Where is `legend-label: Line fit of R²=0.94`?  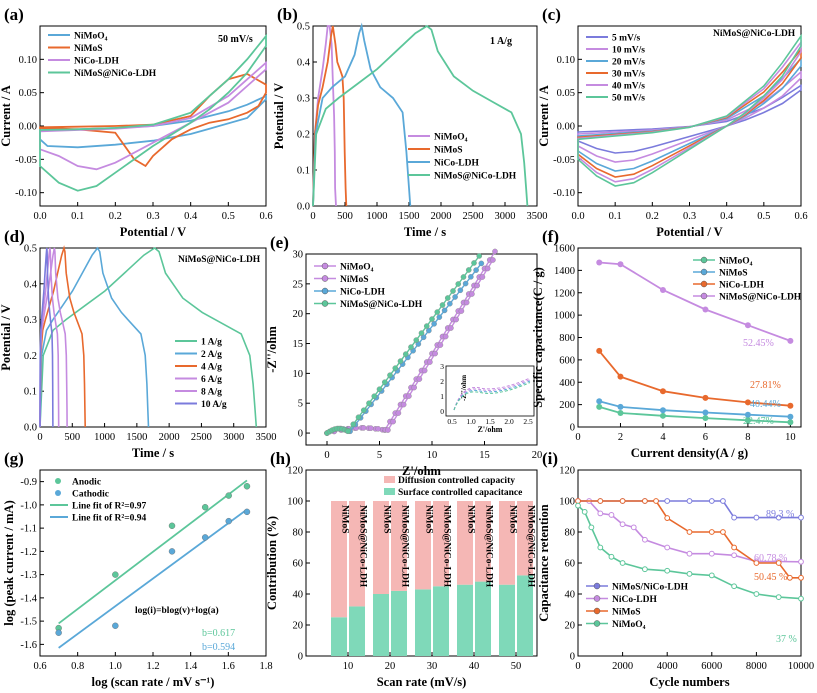
legend-label: Line fit of R²=0.94 is located at coordinates (109, 519).